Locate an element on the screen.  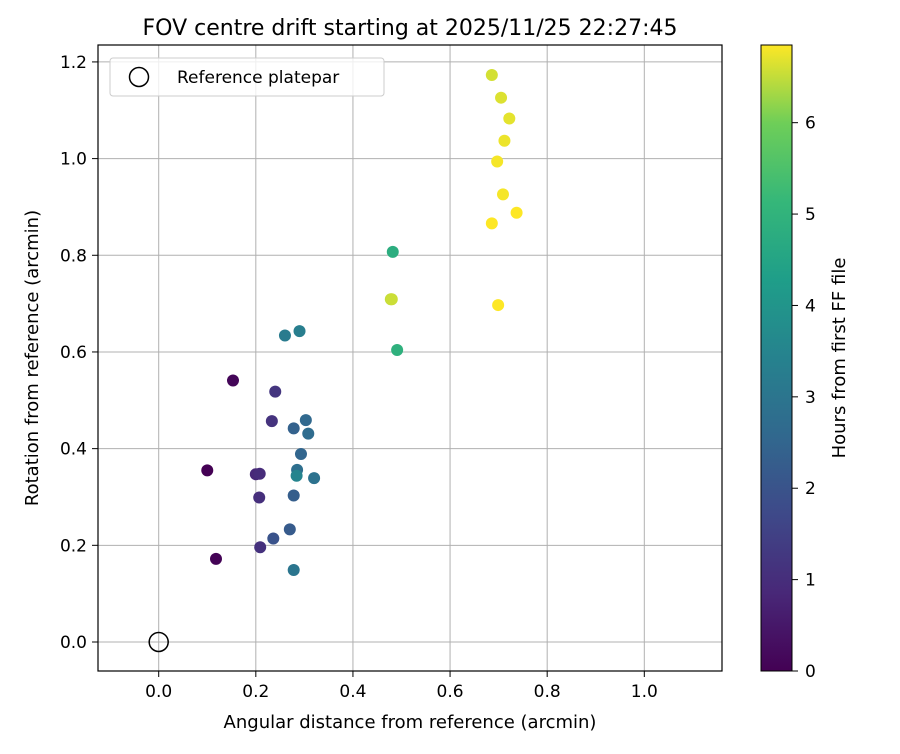
colorbar: 0 1 2 3 4 5 6 Hours from first FF file is located at coordinates (805, 363).